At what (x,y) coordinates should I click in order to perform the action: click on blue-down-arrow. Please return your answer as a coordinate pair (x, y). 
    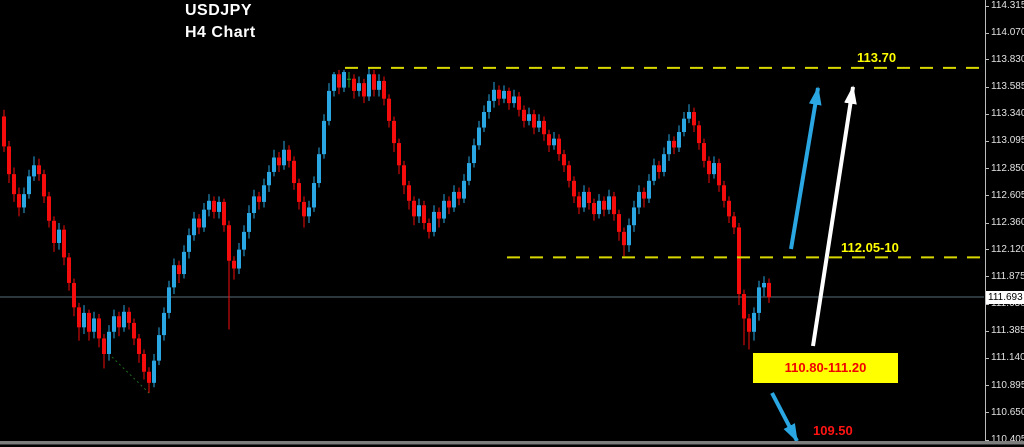
    Looking at the image, I should click on (784, 417).